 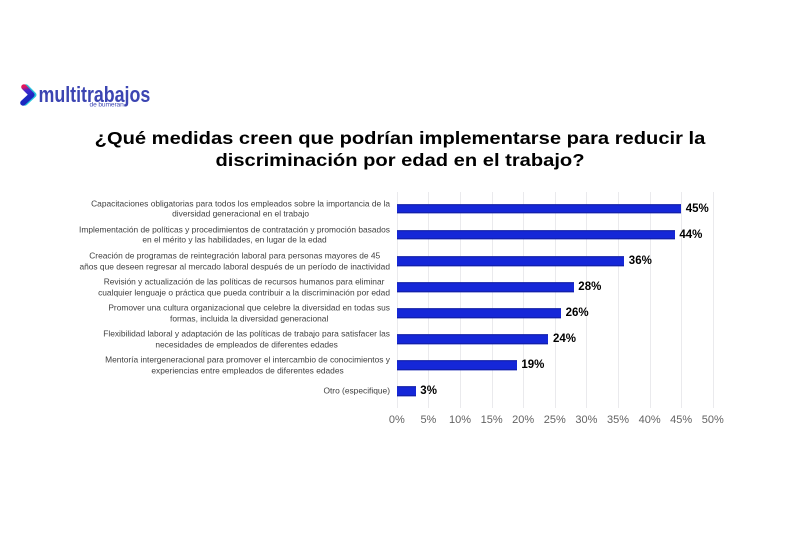 I want to click on svg-text: multitrabajos, so click(x=95, y=95).